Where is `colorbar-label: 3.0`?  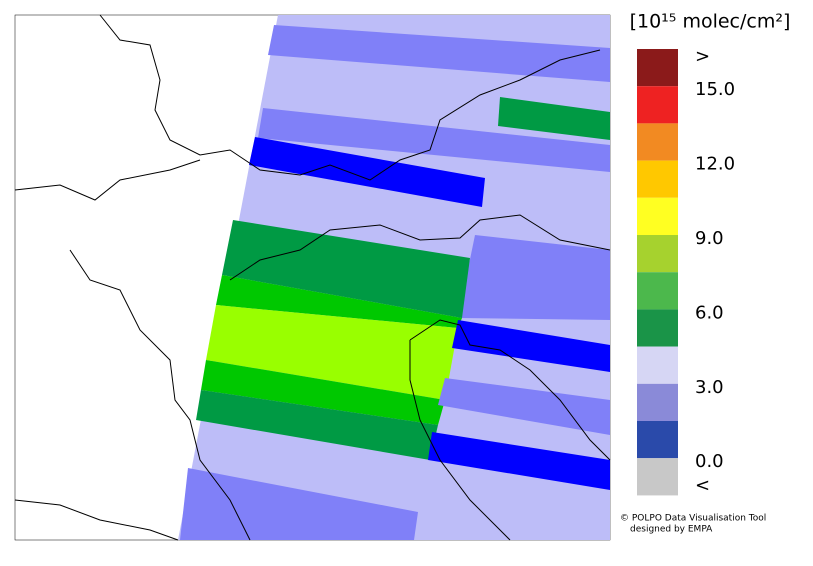
colorbar-label: 3.0 is located at coordinates (709, 387).